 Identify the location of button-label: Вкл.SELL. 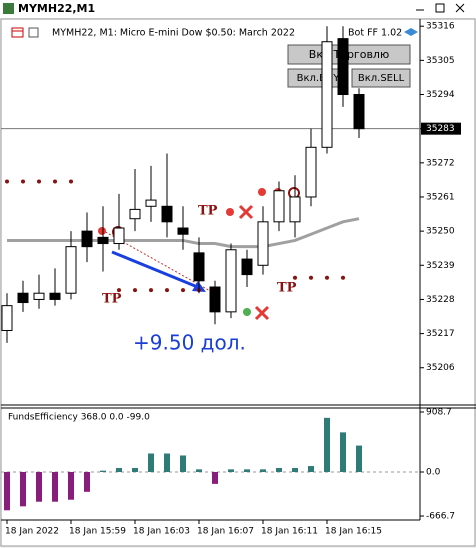
(381, 78).